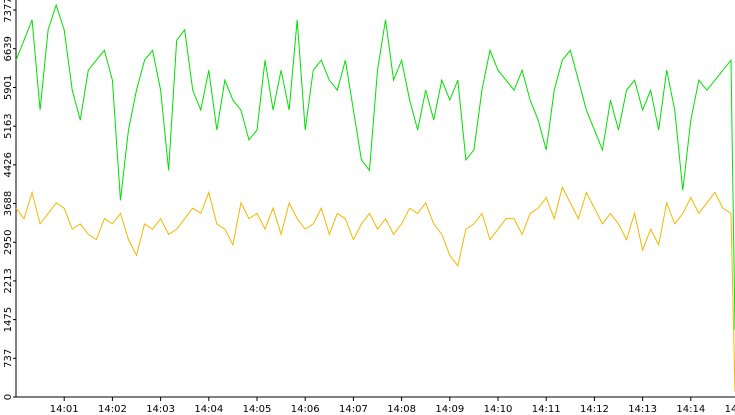 This screenshot has height=415, width=735. Describe the element at coordinates (642, 409) in the screenshot. I see `x-tick-label: 14:13` at that location.